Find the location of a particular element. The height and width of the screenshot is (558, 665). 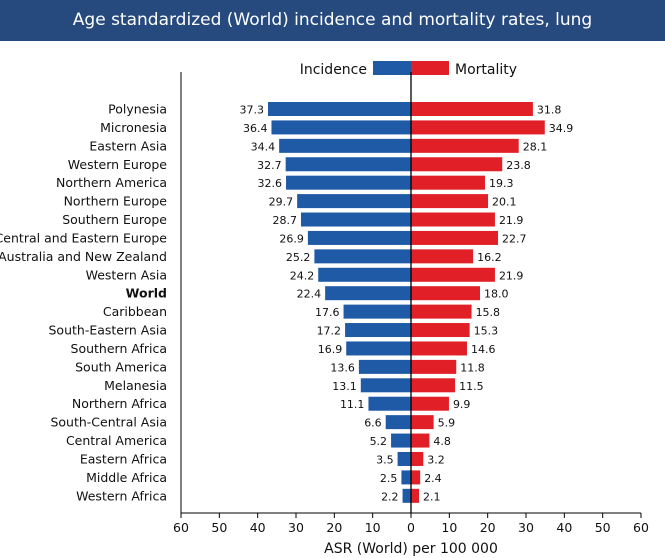

category-label-central-america: Central America is located at coordinates (116, 440).